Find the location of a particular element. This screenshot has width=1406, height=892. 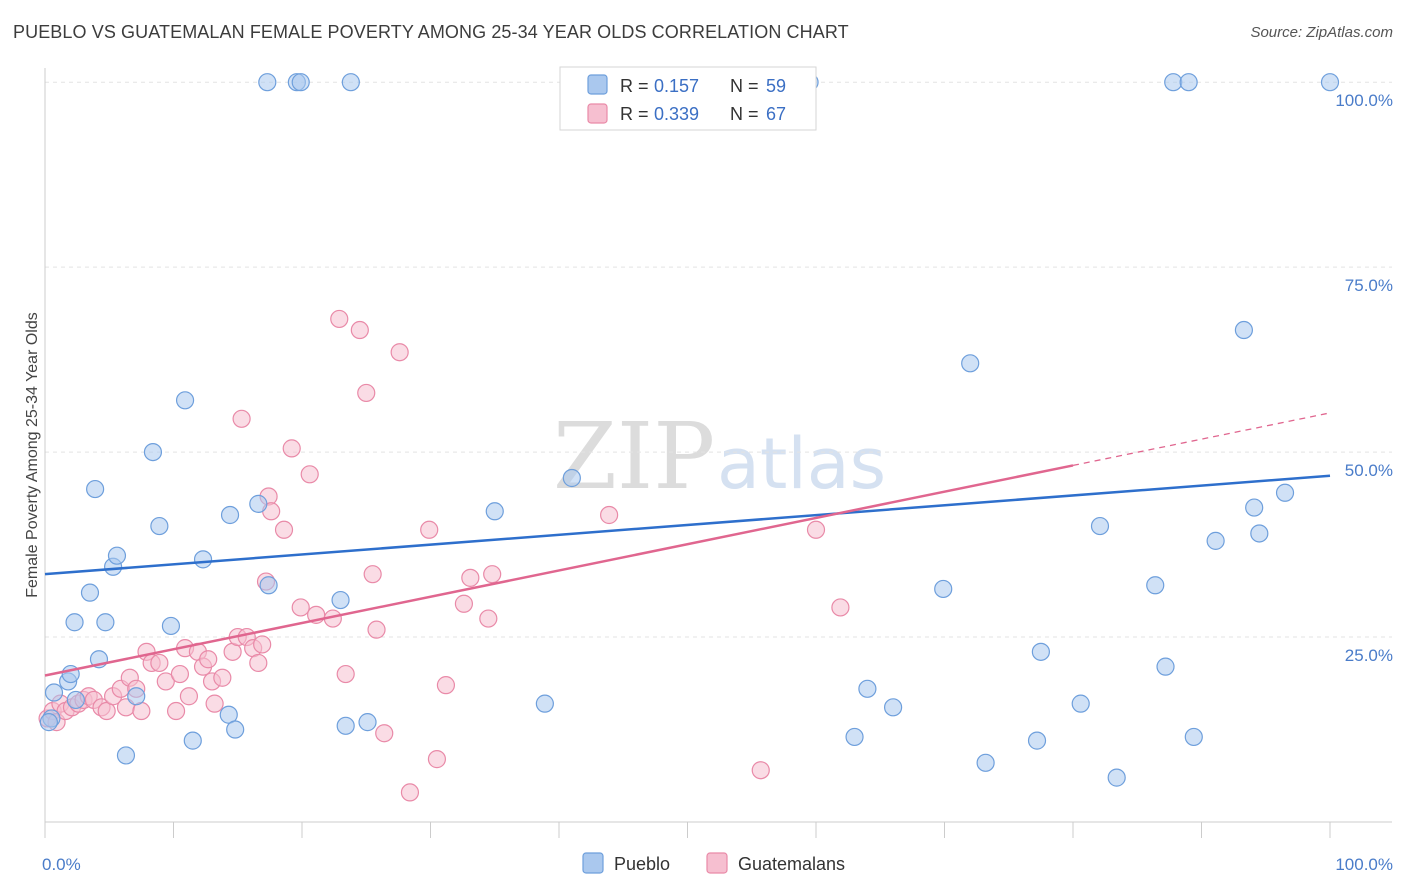

legend-r-value-pueblo: 0.157 is located at coordinates (676, 86).